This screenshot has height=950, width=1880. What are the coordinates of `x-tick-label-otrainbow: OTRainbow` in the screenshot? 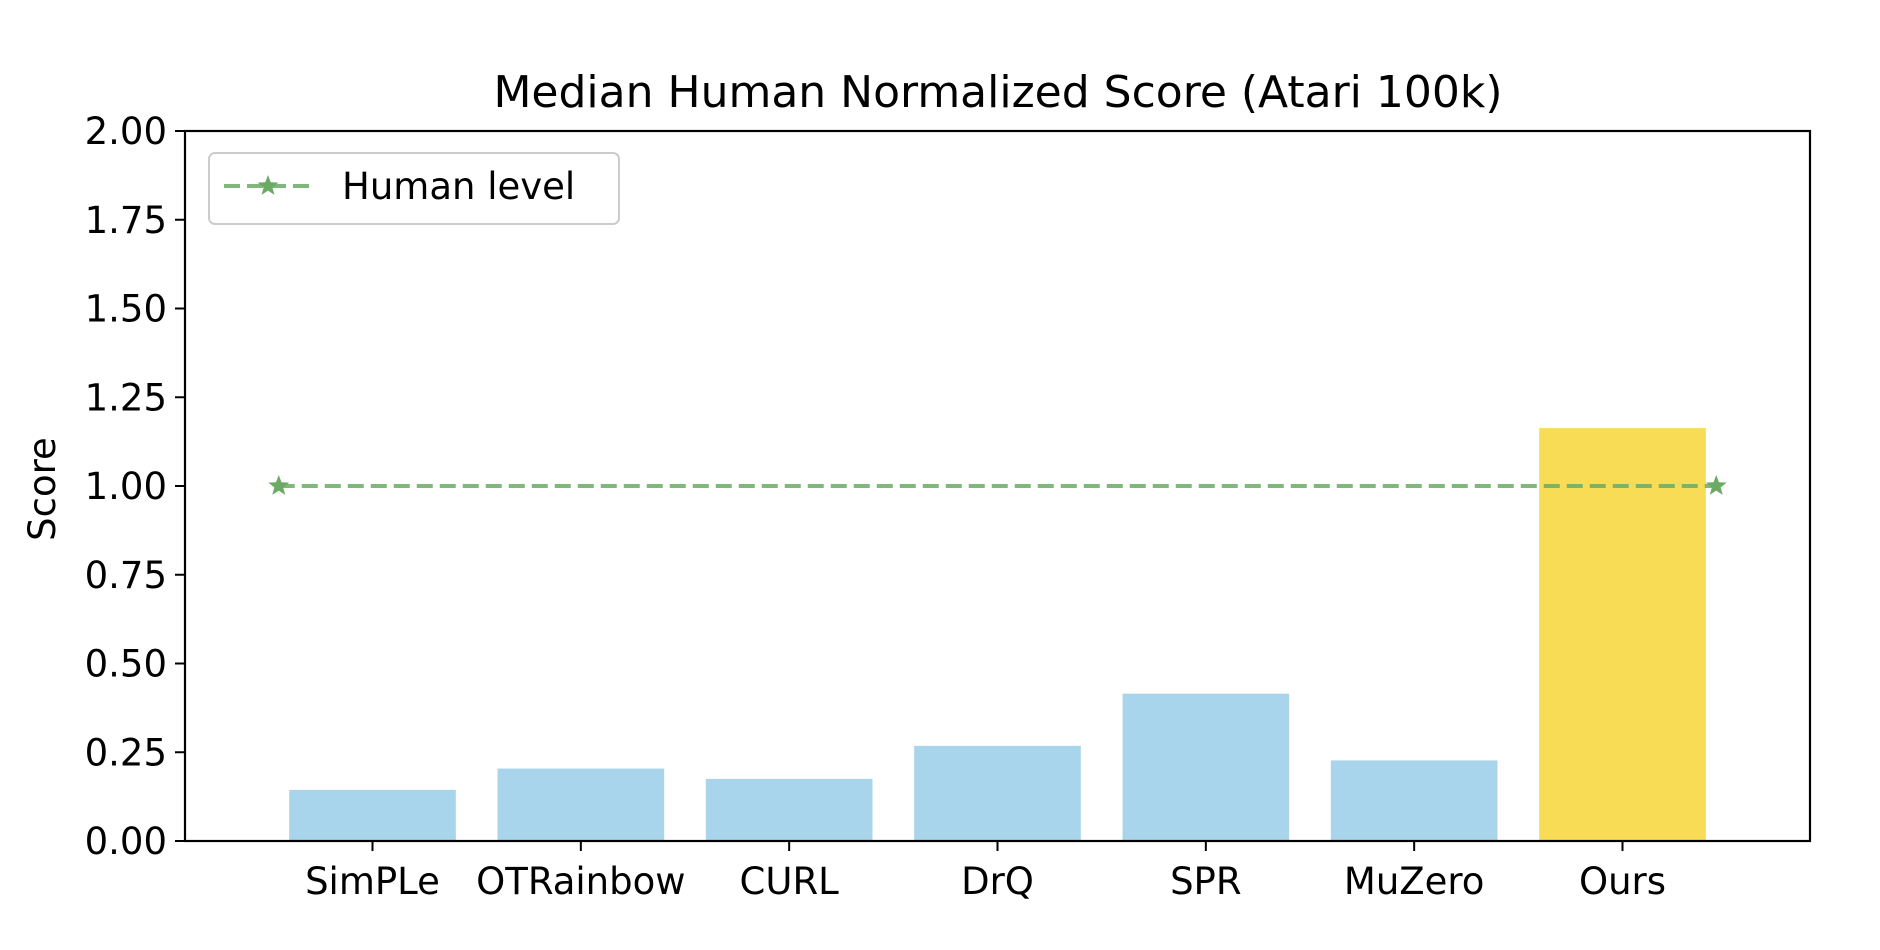 It's located at (580, 881).